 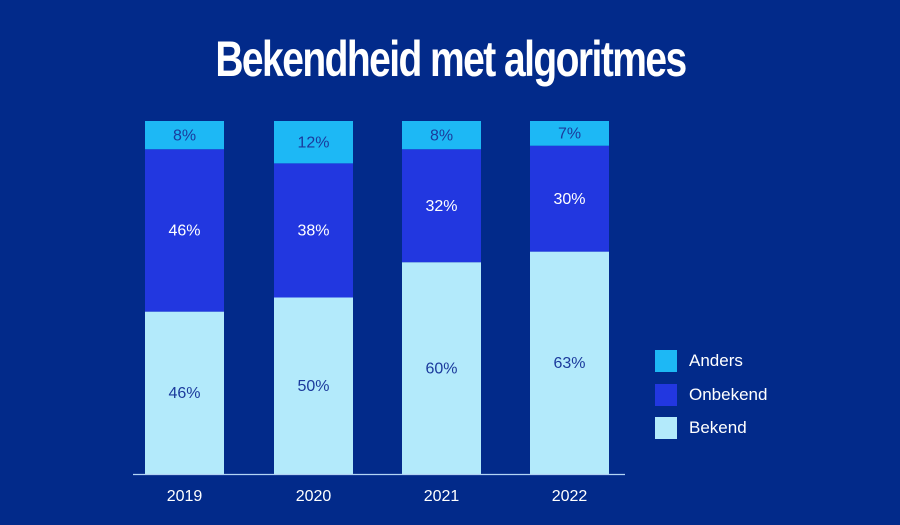 What do you see at coordinates (716, 360) in the screenshot?
I see `legend-label: Anders` at bounding box center [716, 360].